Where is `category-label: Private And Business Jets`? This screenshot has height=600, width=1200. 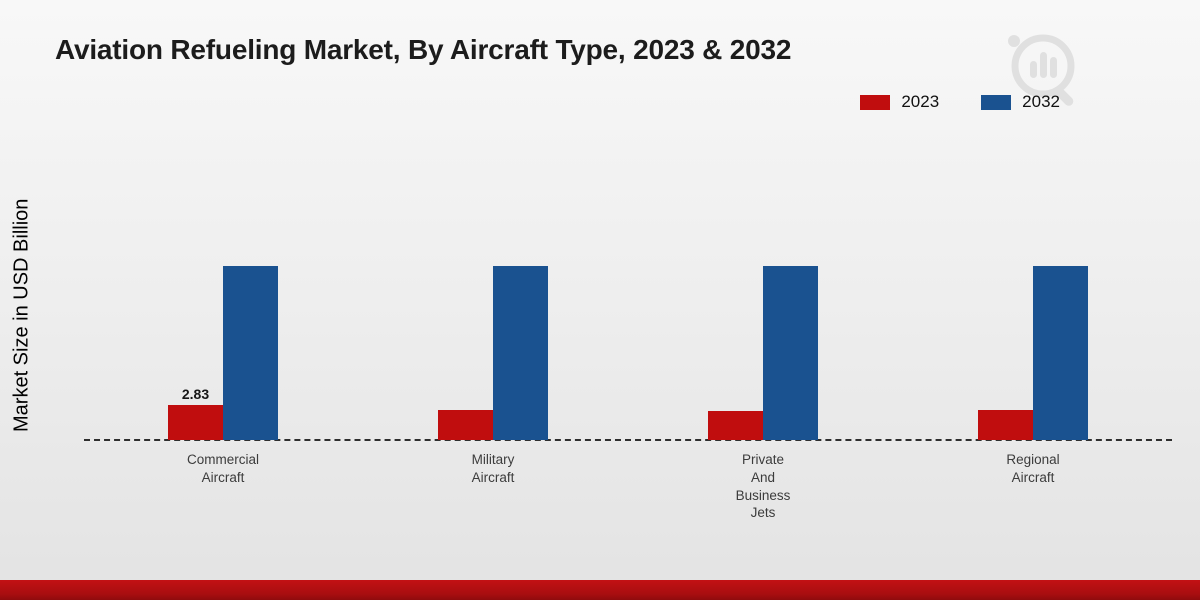 category-label: Private And Business Jets is located at coordinates (763, 486).